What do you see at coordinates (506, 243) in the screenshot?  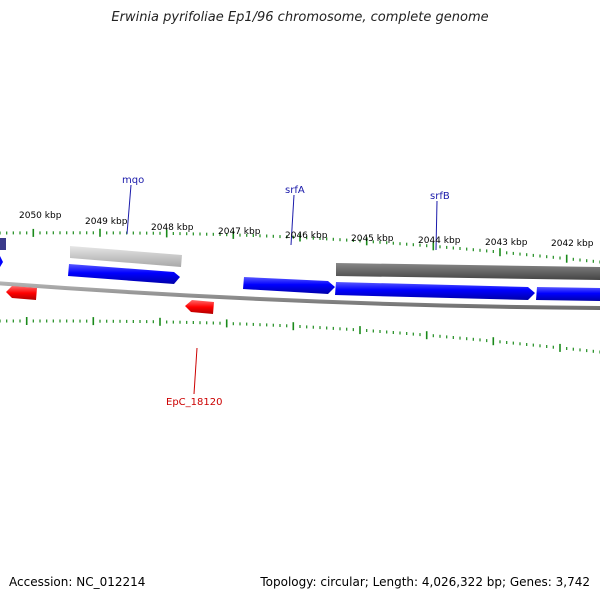 I see `tick-label-2043: 2043 kbp` at bounding box center [506, 243].